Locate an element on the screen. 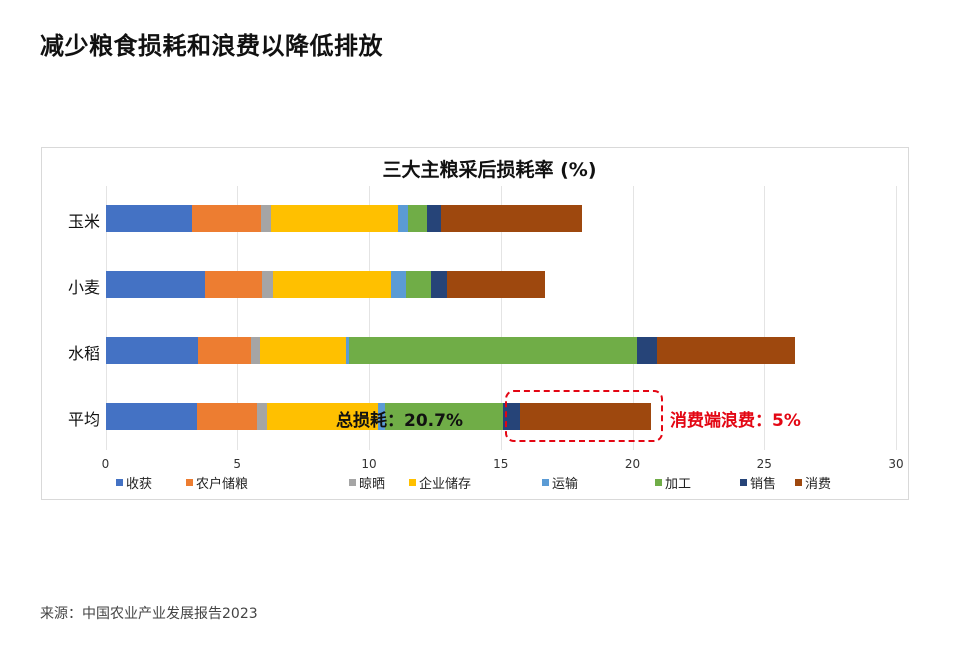 Image resolution: width=969 pixels, height=667 pixels. legend-item: 收获 is located at coordinates (134, 482).